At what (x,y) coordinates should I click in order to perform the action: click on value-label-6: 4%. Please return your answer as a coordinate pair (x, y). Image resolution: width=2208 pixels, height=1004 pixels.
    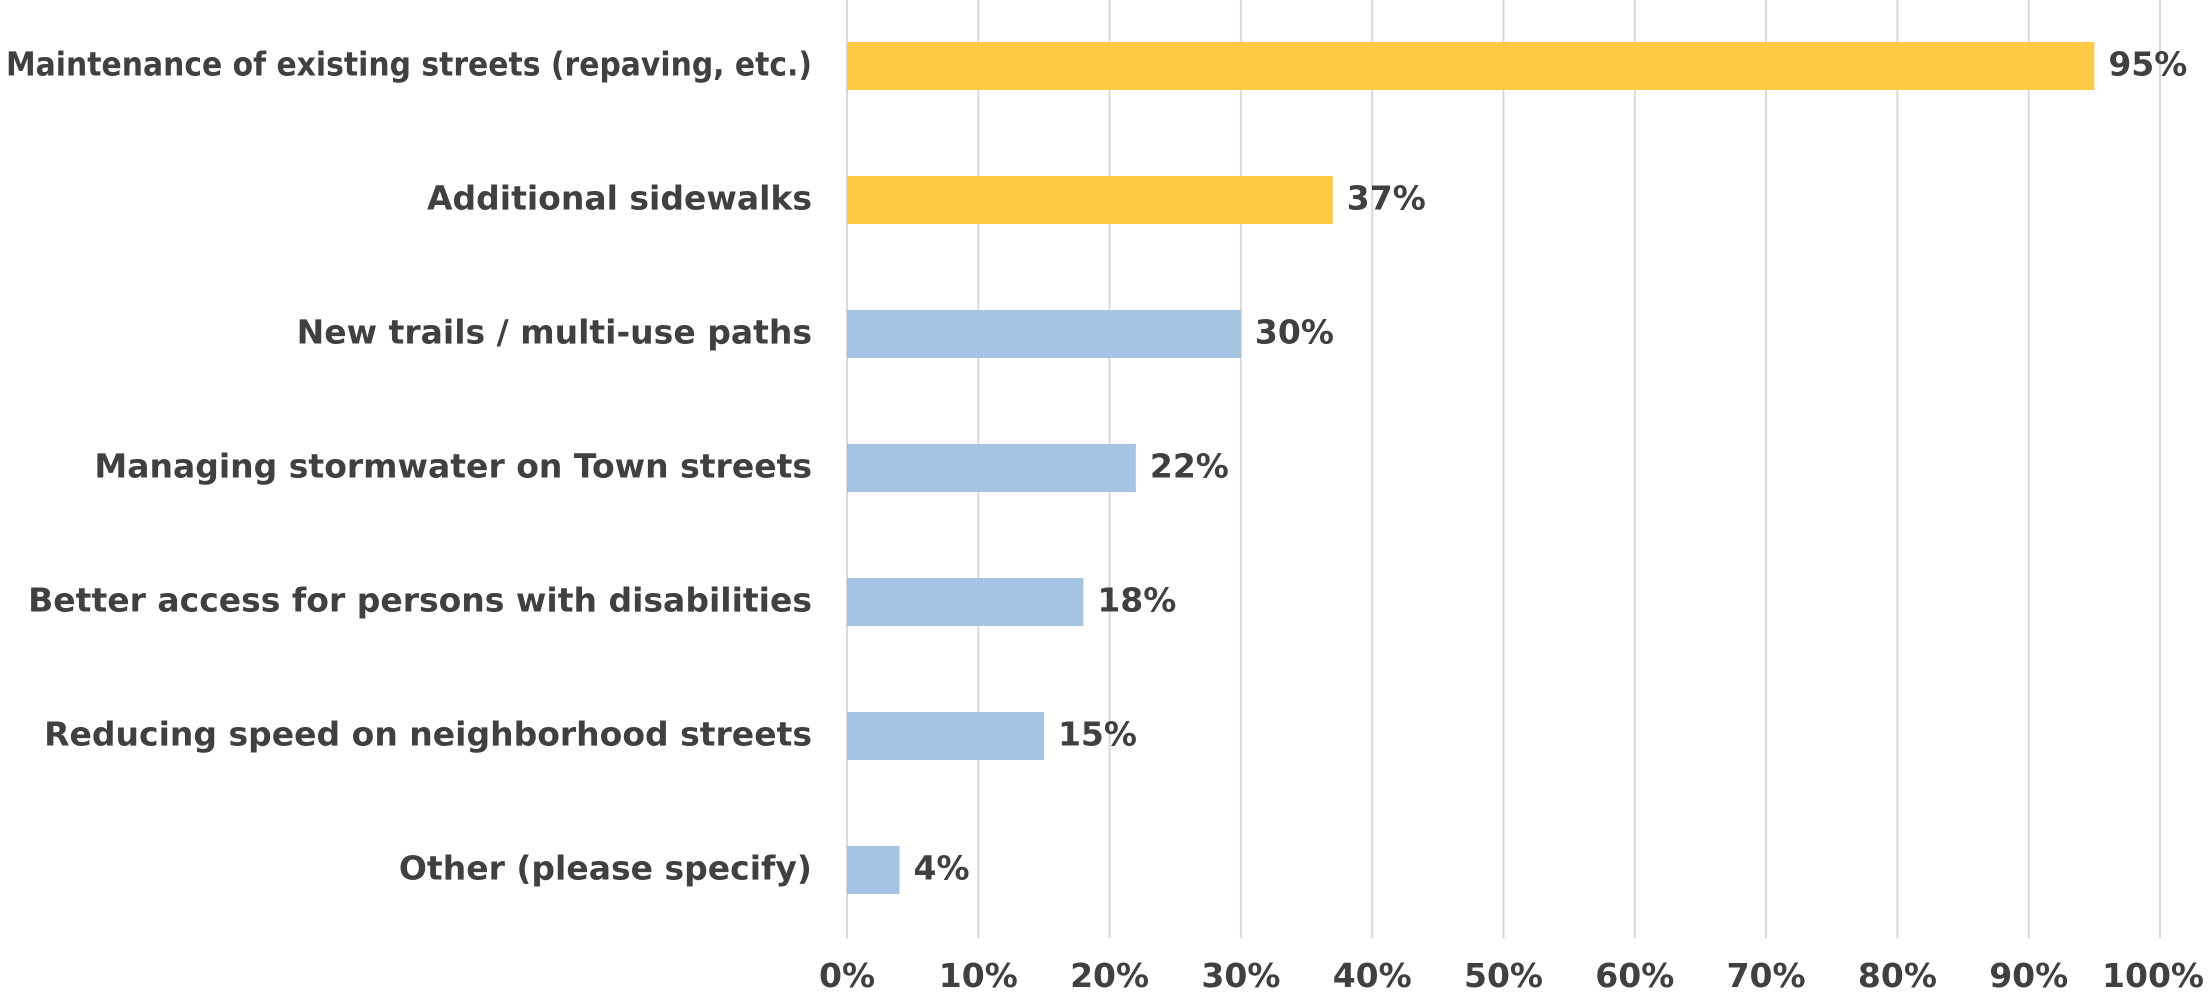
    Looking at the image, I should click on (942, 868).